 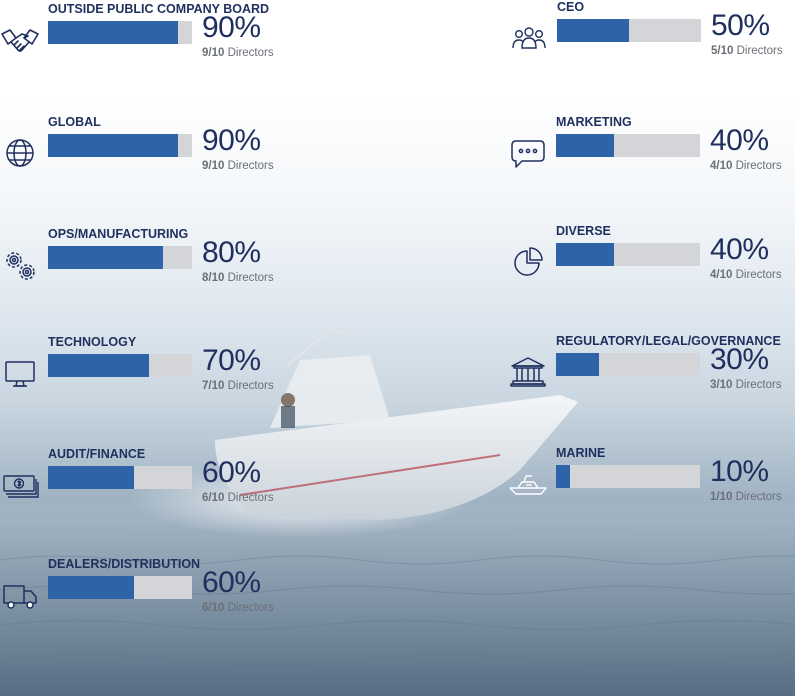 I want to click on percent-value: 80%, so click(x=231, y=252).